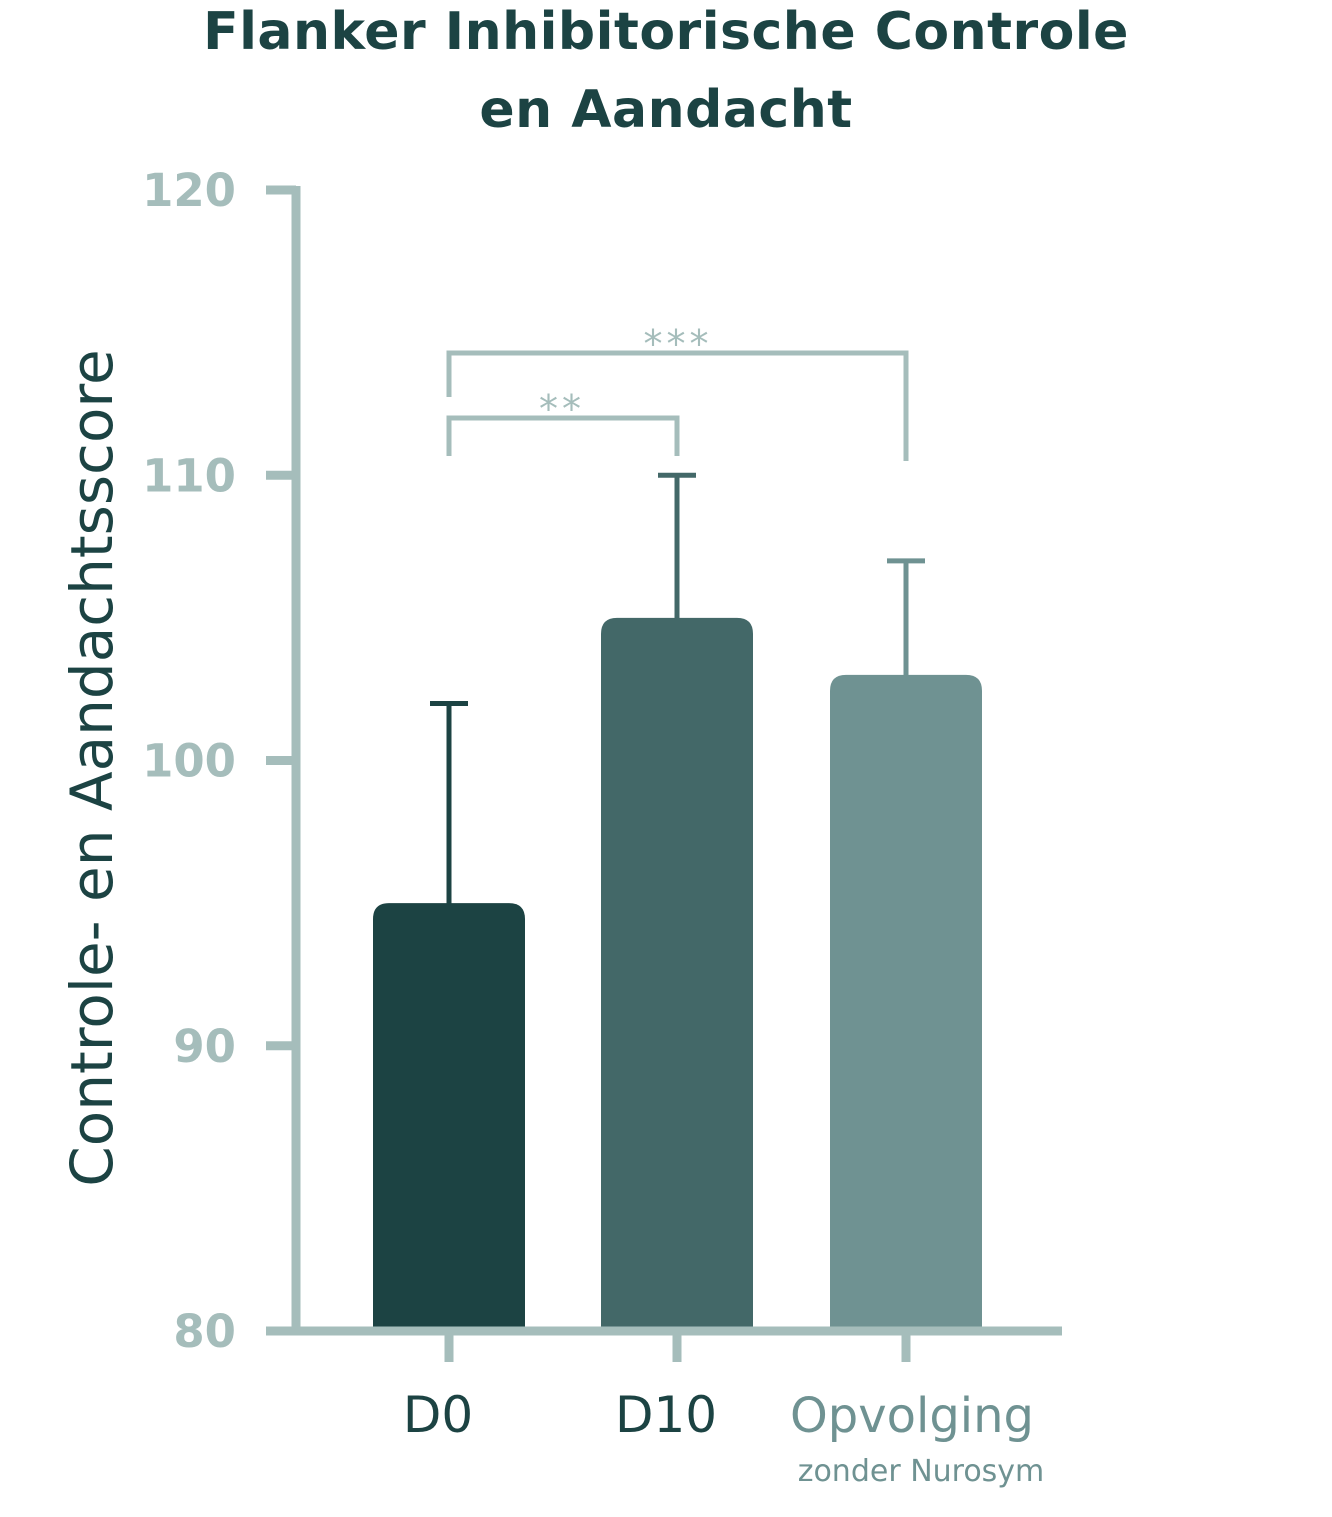  I want to click on y-axis-label: Controle- en Aandachtsscore, so click(92, 767).